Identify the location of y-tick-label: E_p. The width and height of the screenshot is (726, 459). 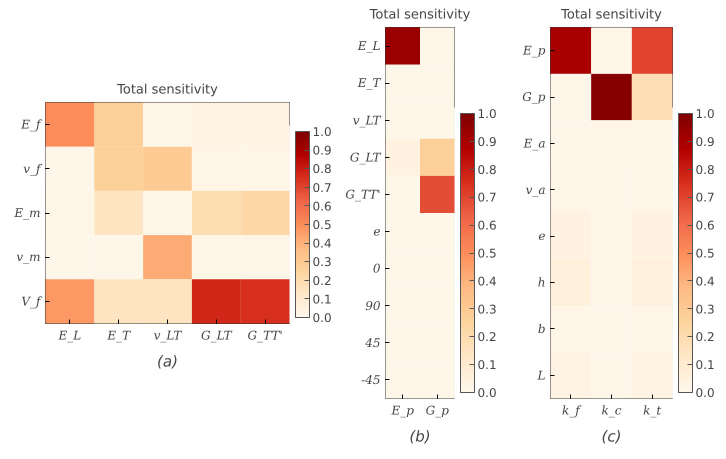
(534, 51).